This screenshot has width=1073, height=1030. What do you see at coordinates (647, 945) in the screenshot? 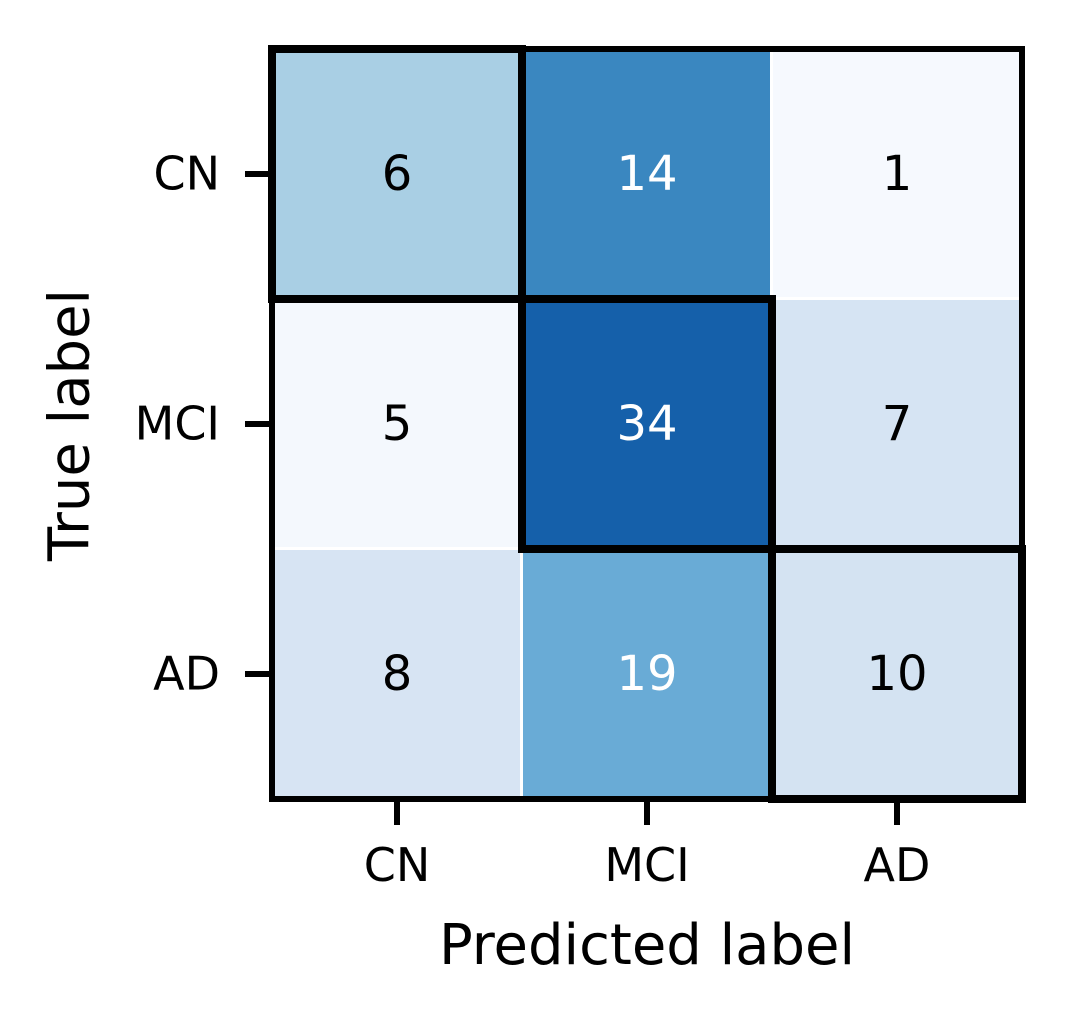
I see `x-axis-title: Predicted label` at bounding box center [647, 945].